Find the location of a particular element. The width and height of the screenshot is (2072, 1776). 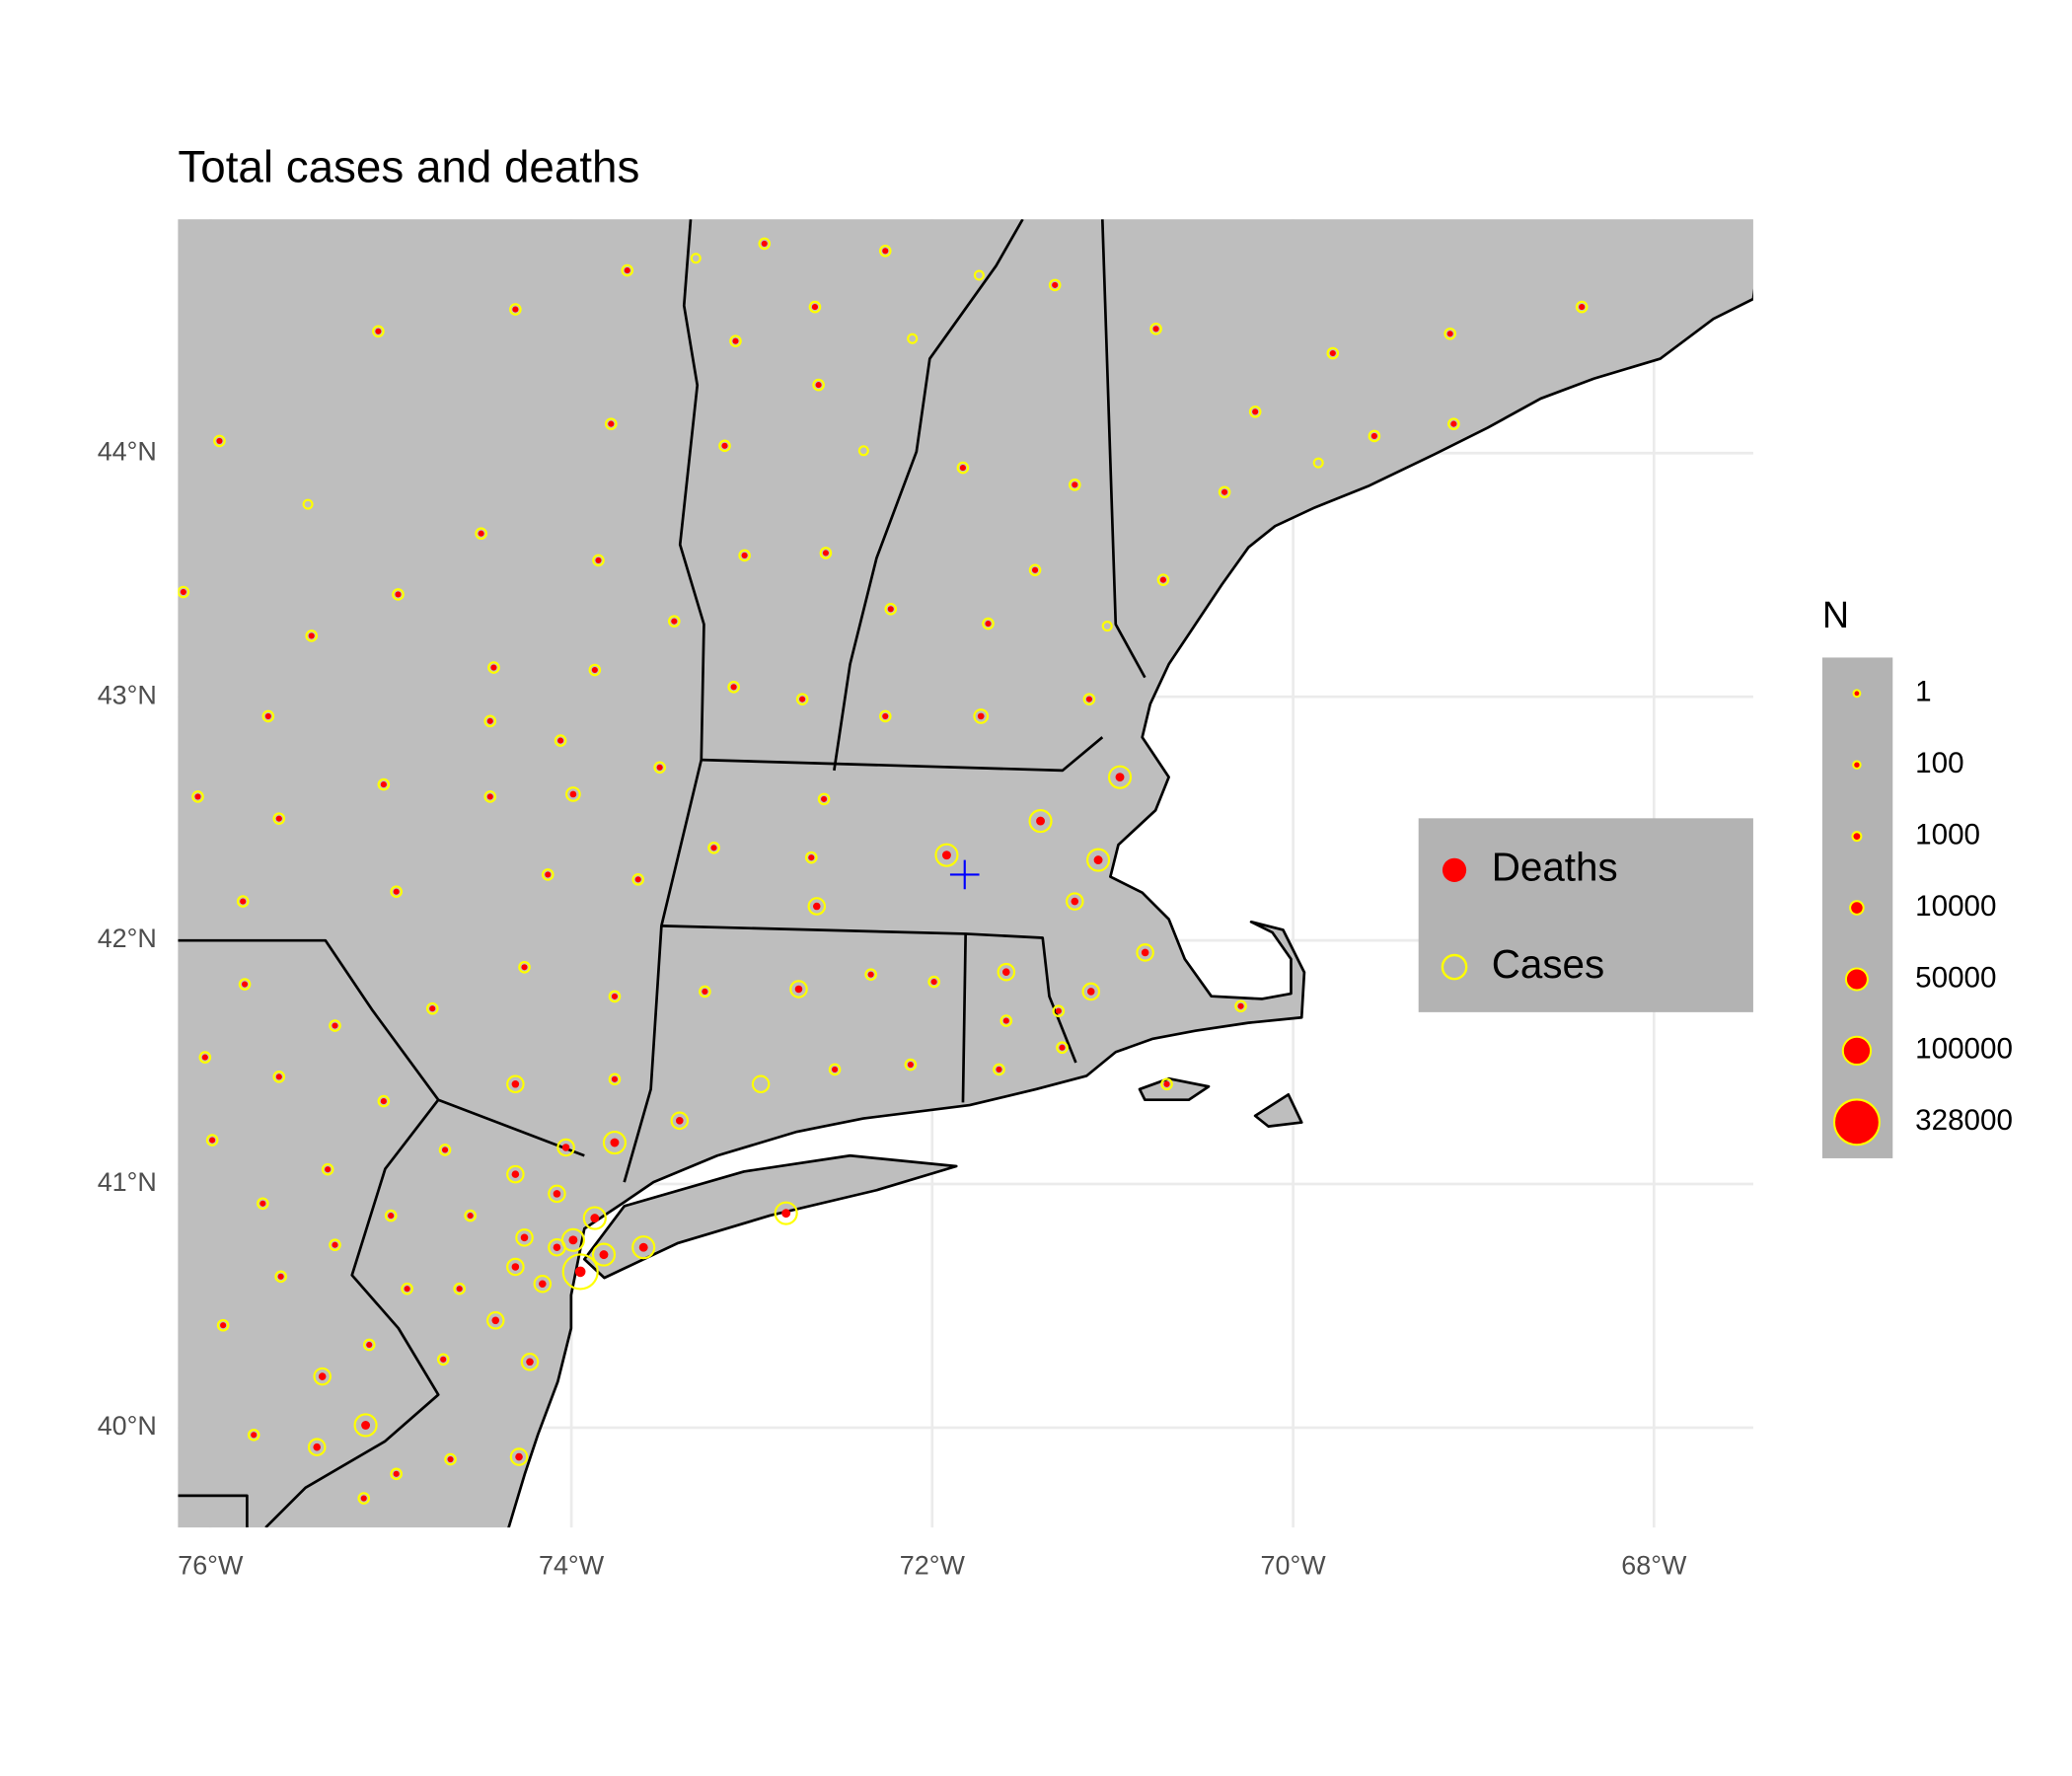

y-tick-label: 42°N is located at coordinates (128, 939).